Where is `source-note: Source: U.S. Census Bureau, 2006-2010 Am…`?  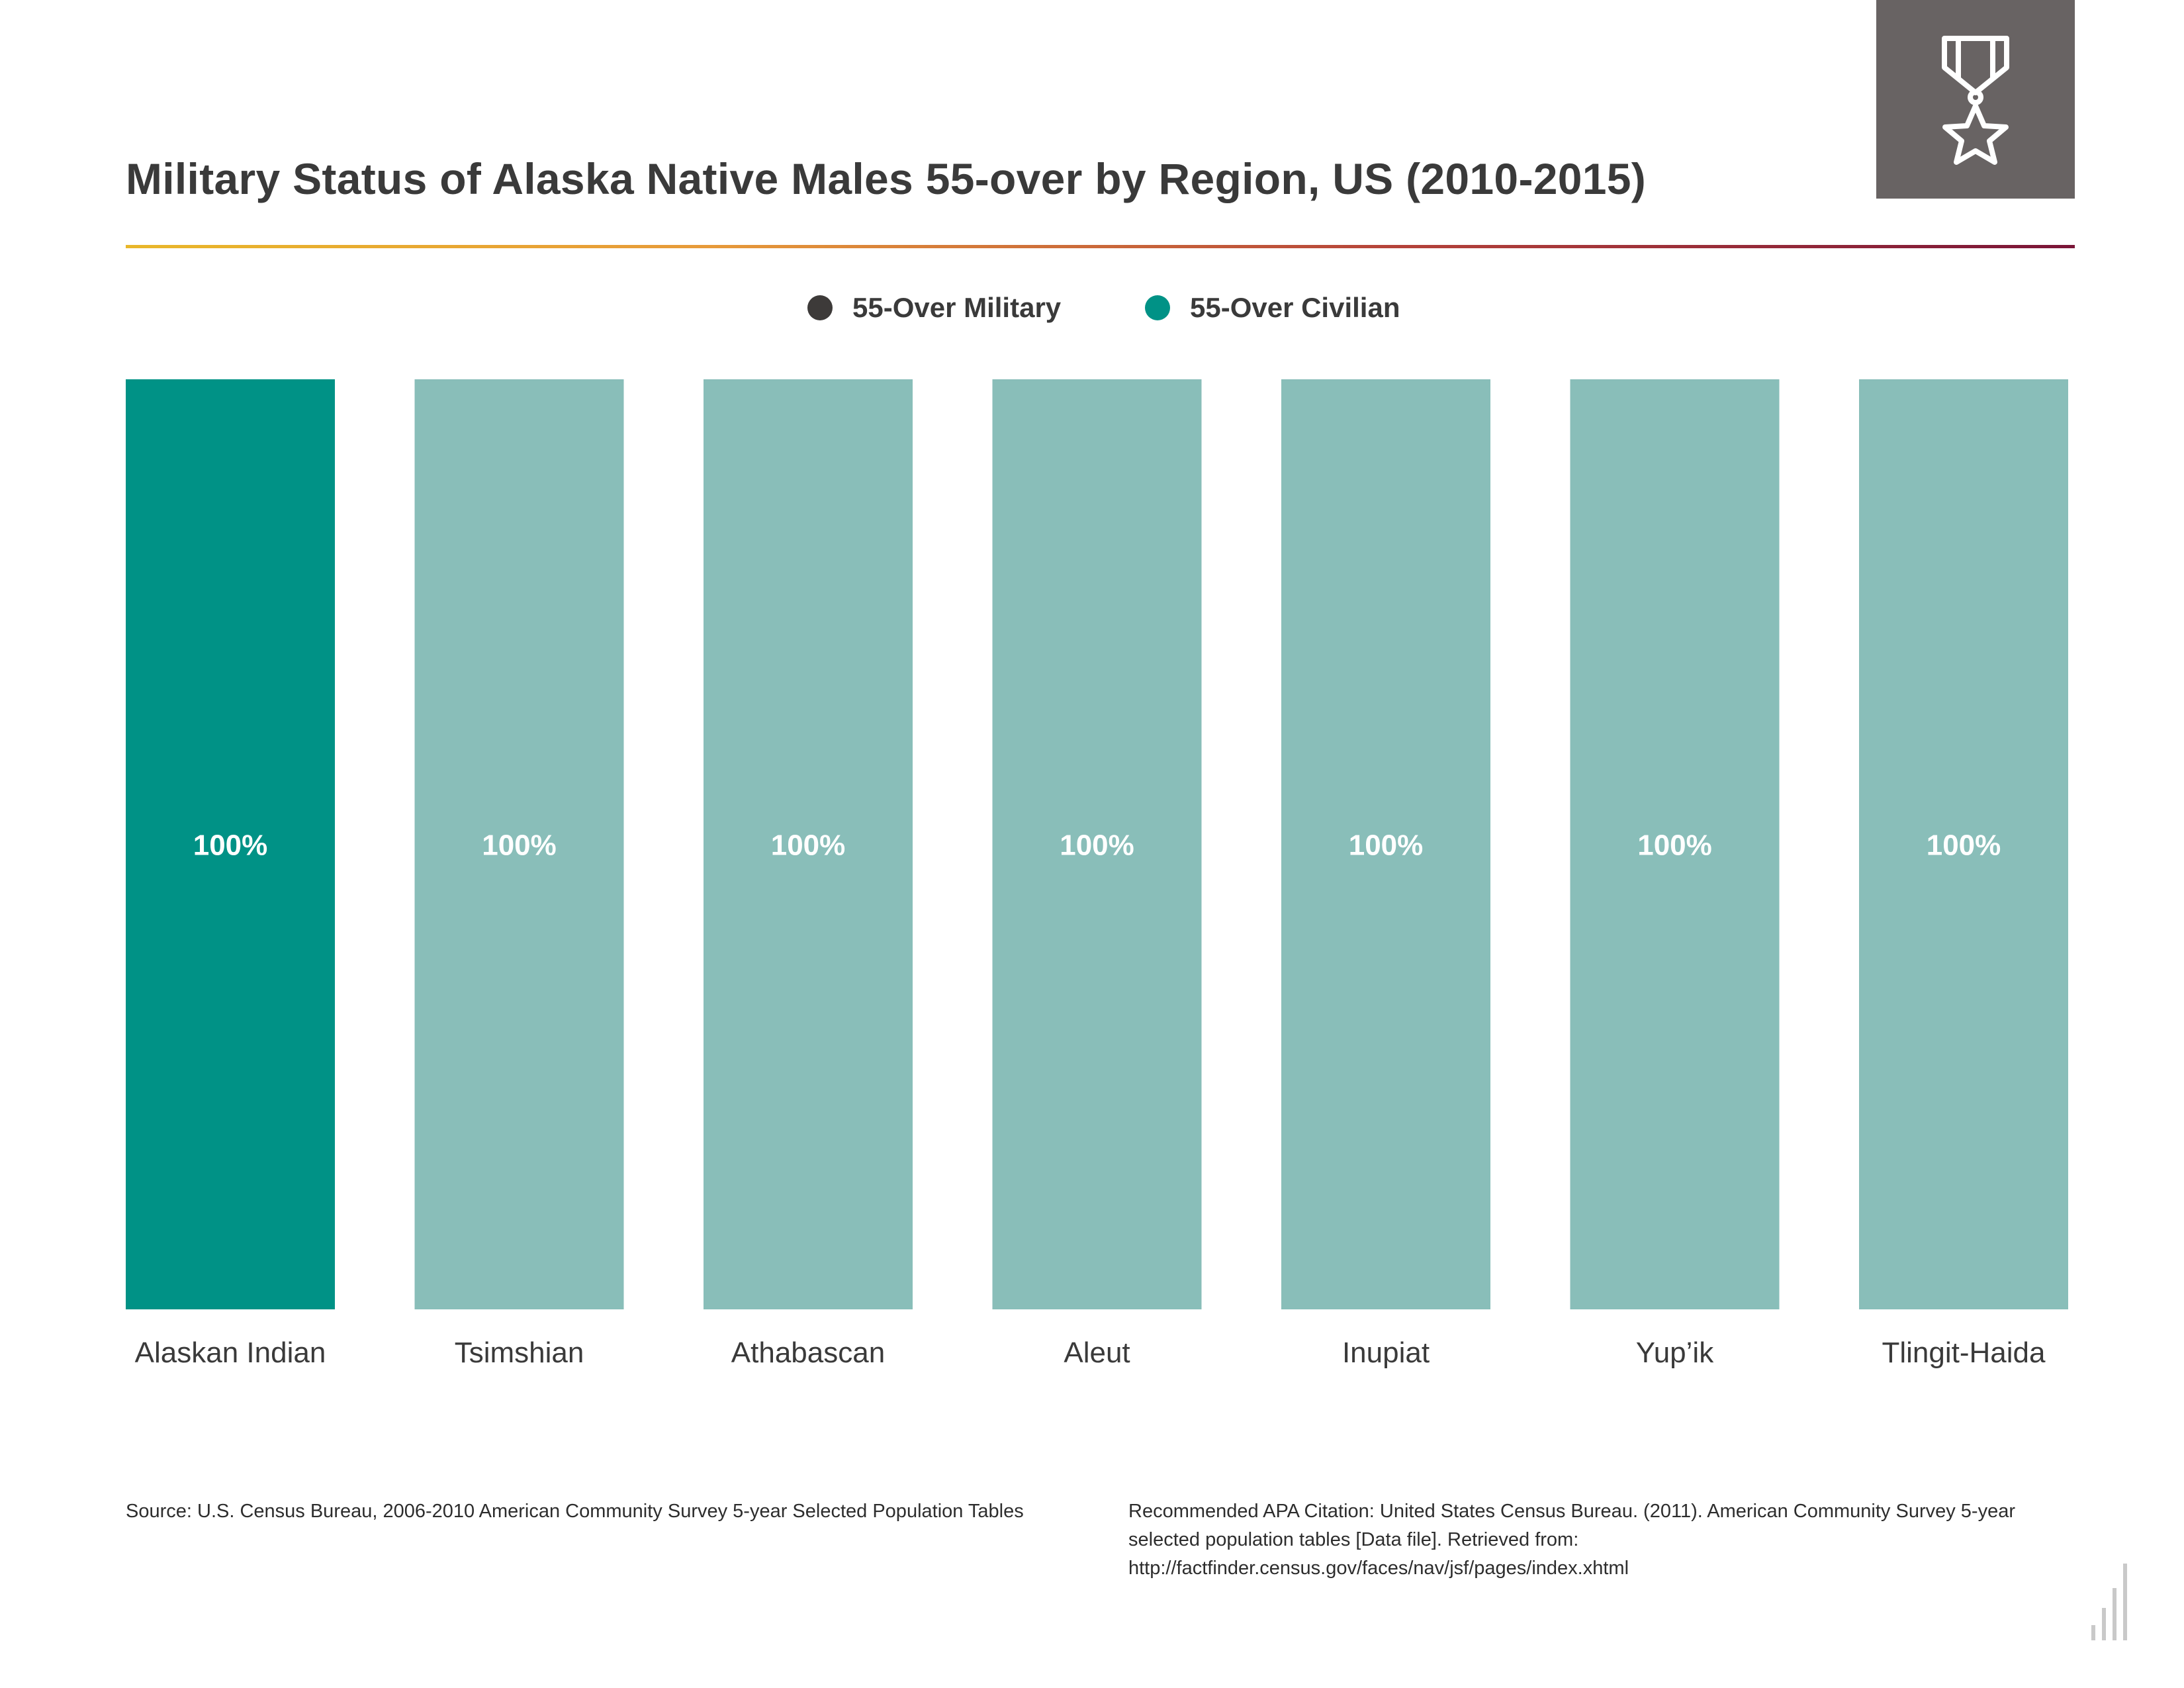
source-note: Source: U.S. Census Bureau, 2006-2010 Am… is located at coordinates (575, 1511).